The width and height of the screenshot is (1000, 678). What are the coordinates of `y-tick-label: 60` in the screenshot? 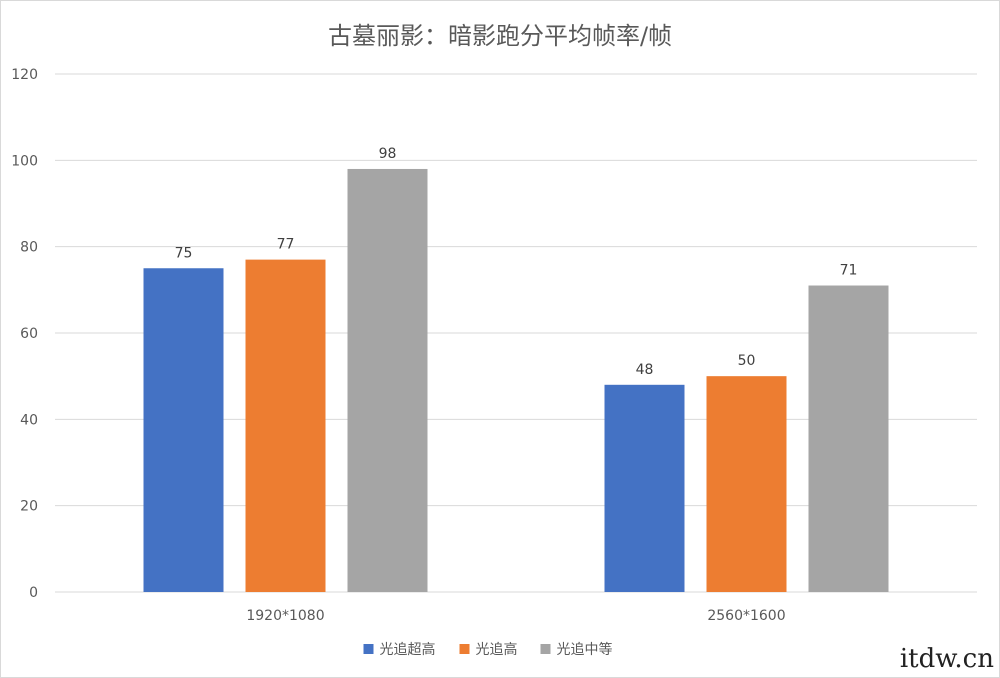 It's located at (29, 334).